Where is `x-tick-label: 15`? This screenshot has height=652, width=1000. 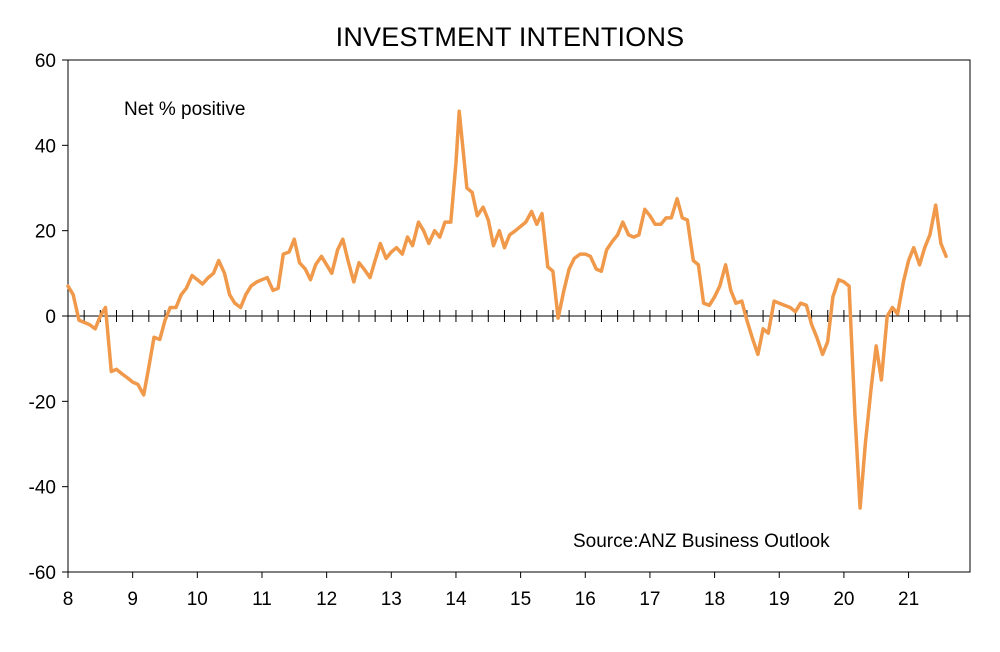 x-tick-label: 15 is located at coordinates (520, 599).